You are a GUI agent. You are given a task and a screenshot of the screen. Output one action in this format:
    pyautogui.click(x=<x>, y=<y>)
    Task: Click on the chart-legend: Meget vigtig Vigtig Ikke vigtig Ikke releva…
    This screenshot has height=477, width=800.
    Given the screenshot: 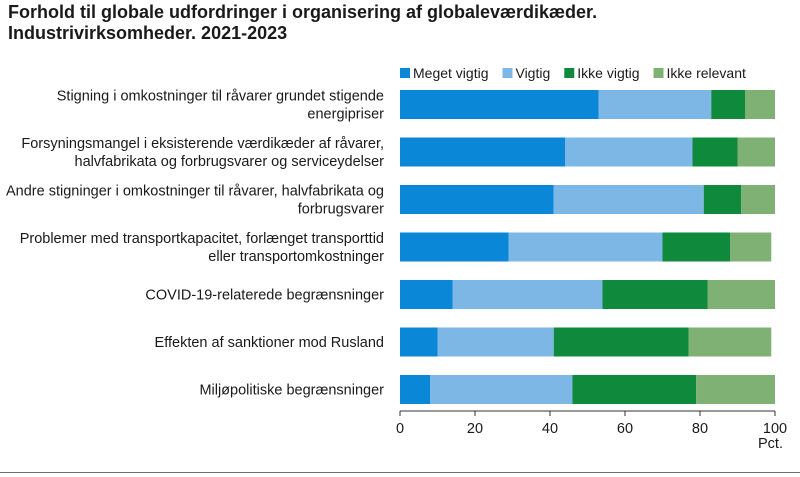 What is the action you would take?
    pyautogui.click(x=573, y=73)
    